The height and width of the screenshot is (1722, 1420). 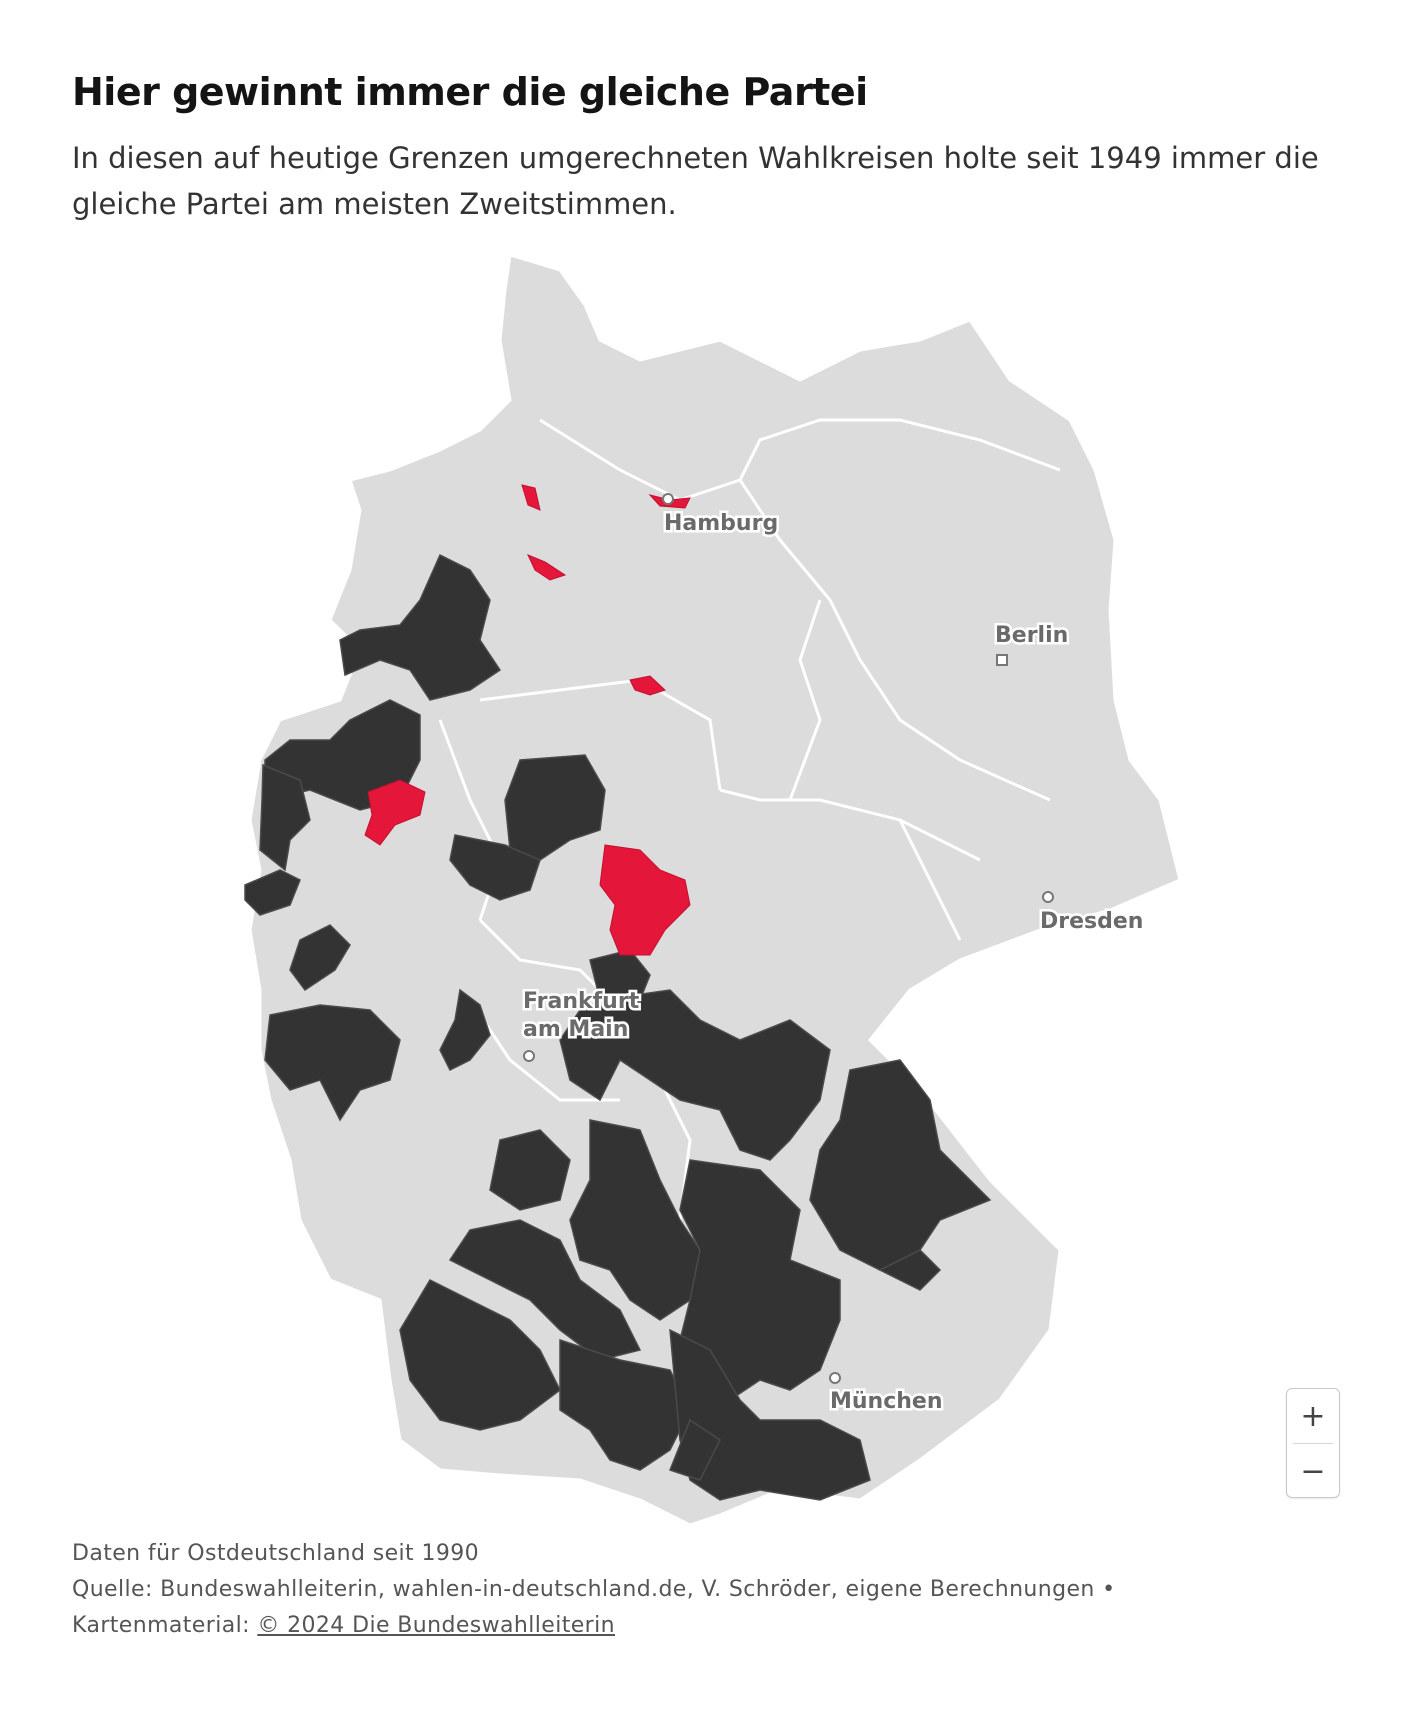 What do you see at coordinates (647, 685) in the screenshot?
I see `region-hannover` at bounding box center [647, 685].